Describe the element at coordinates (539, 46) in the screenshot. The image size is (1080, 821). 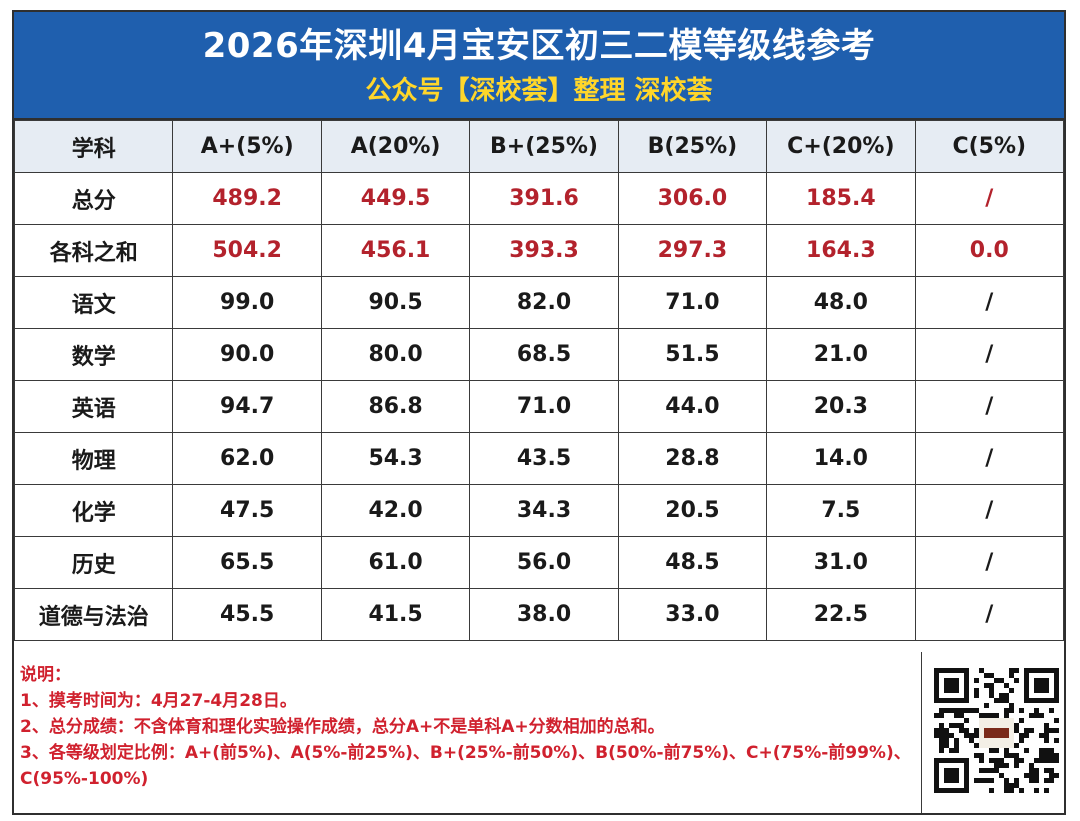
I see `page-title: 2026年深圳4月宝安区初三二模等级线参考` at that location.